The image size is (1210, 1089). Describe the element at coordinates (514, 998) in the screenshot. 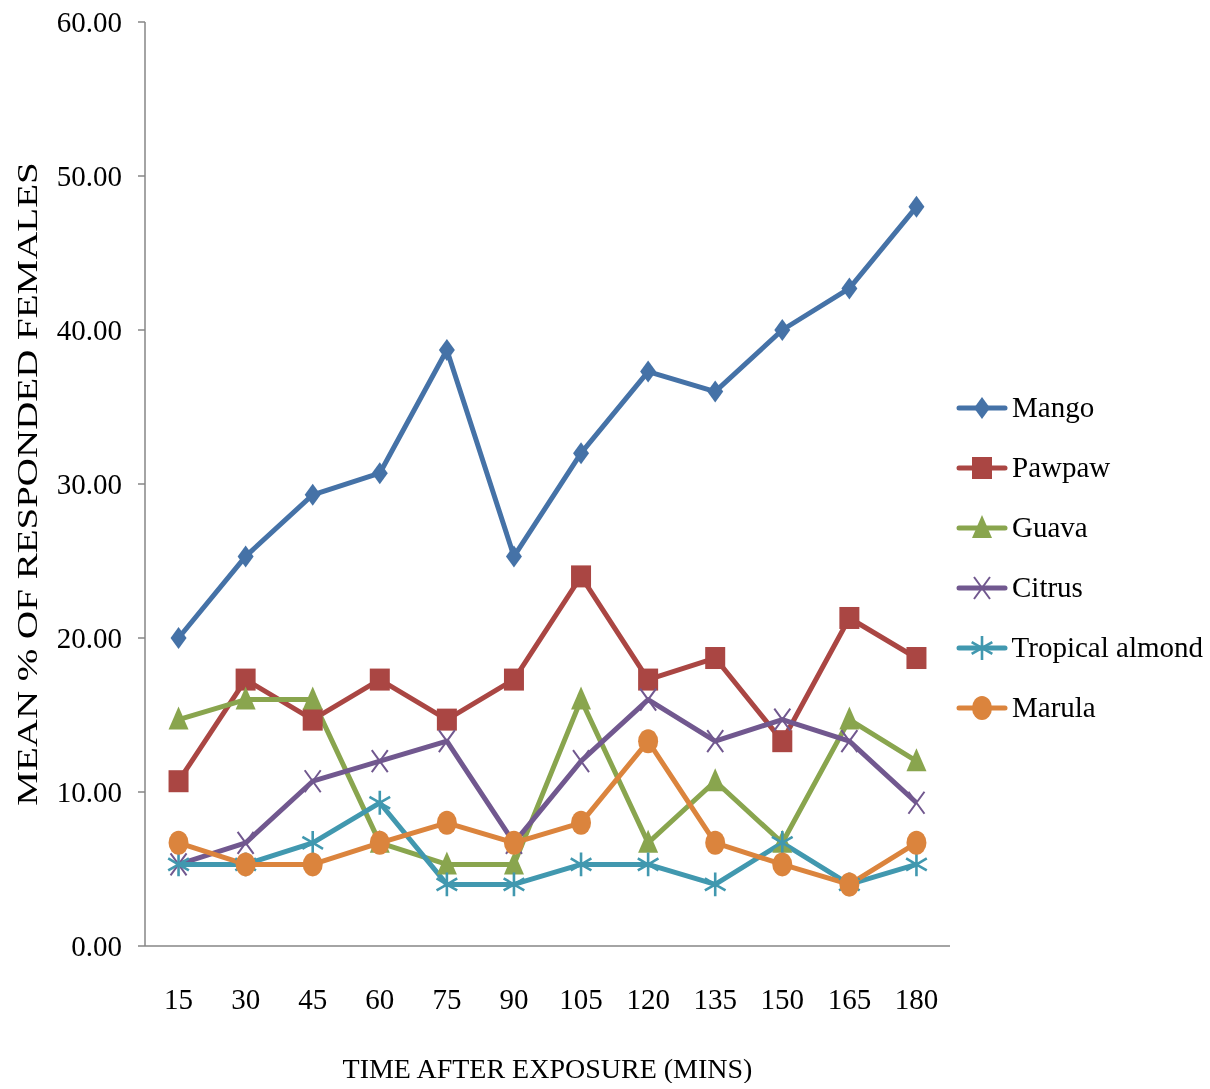

I see `x-tick-label: 90` at that location.